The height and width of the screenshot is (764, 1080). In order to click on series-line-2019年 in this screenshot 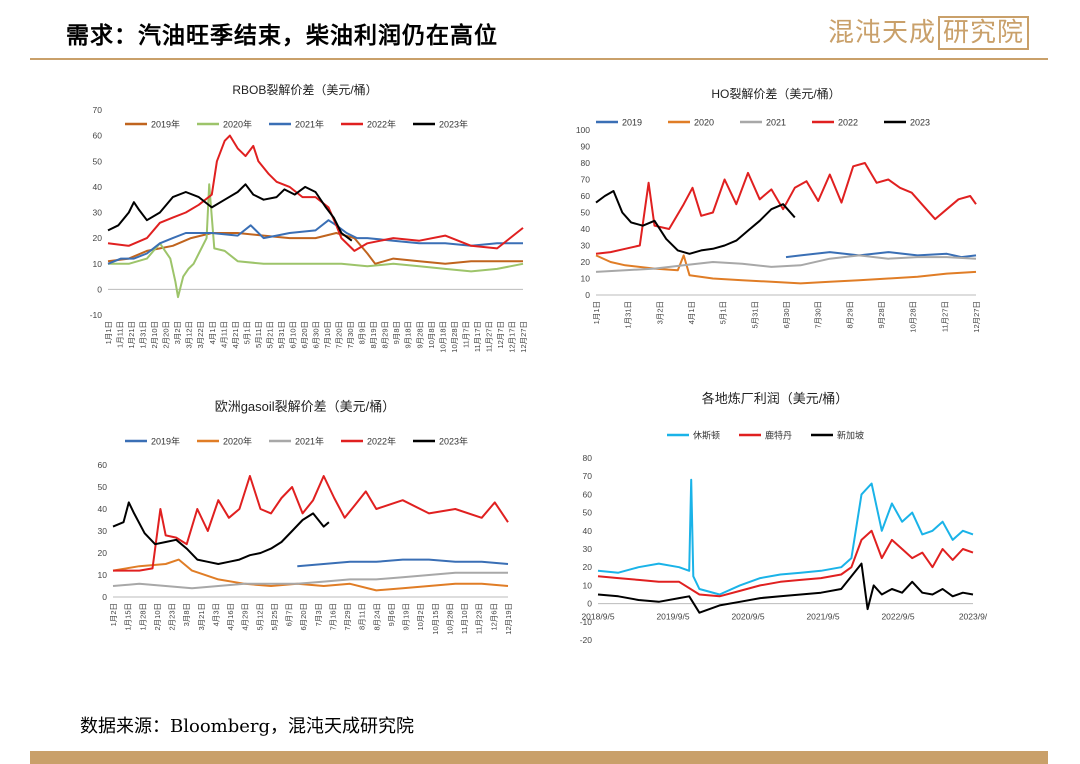, I will do `click(403, 563)`.